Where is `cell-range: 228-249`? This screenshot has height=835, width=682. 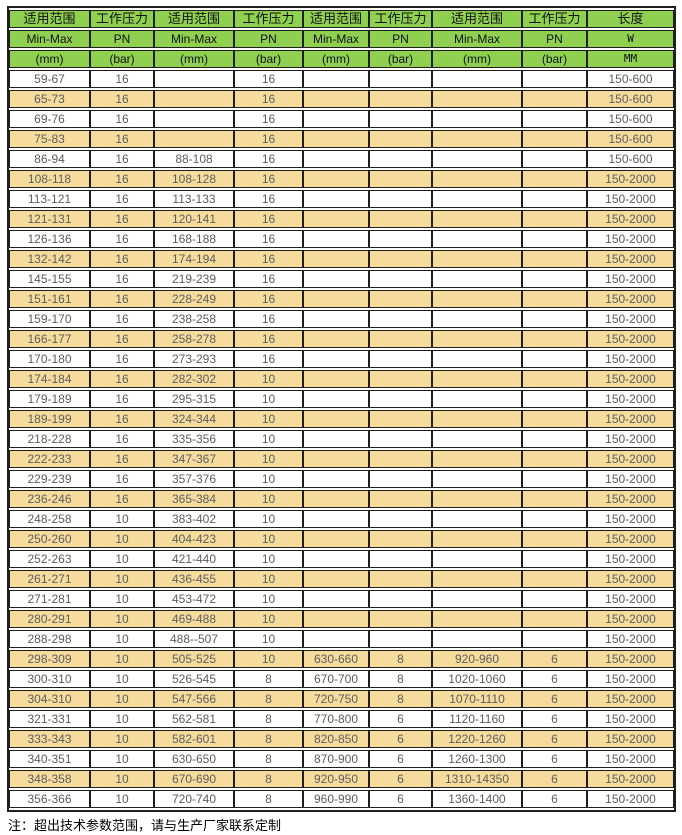
cell-range: 228-249 is located at coordinates (194, 299).